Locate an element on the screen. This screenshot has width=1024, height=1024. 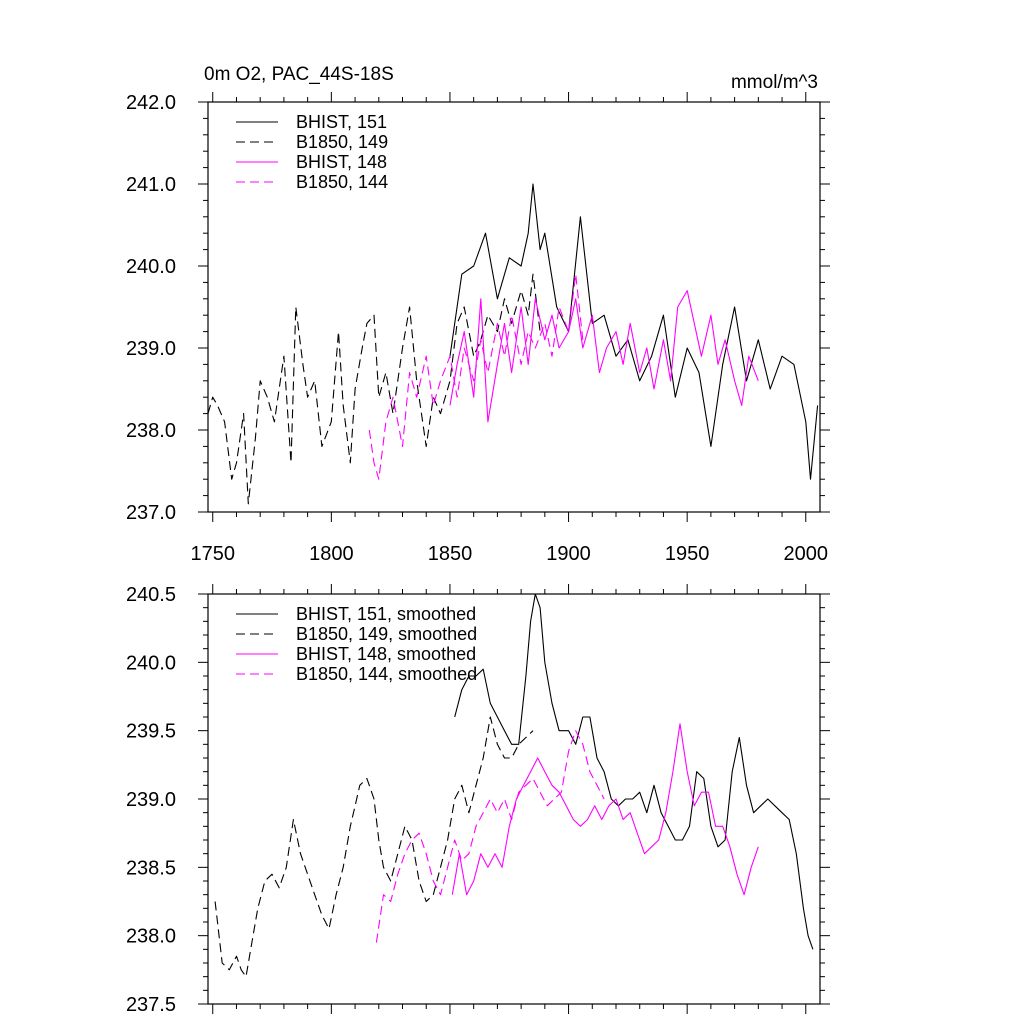
legend-label: BHIST, 151 is located at coordinates (341, 122).